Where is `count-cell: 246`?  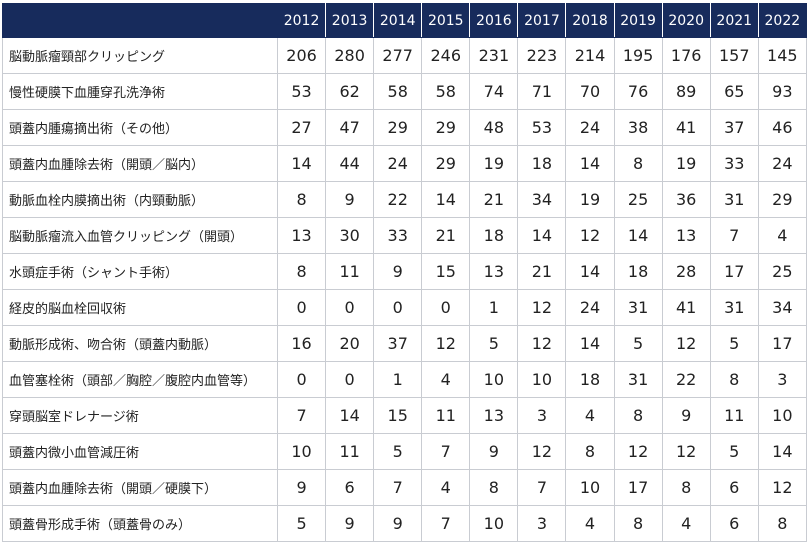
count-cell: 246 is located at coordinates (446, 55).